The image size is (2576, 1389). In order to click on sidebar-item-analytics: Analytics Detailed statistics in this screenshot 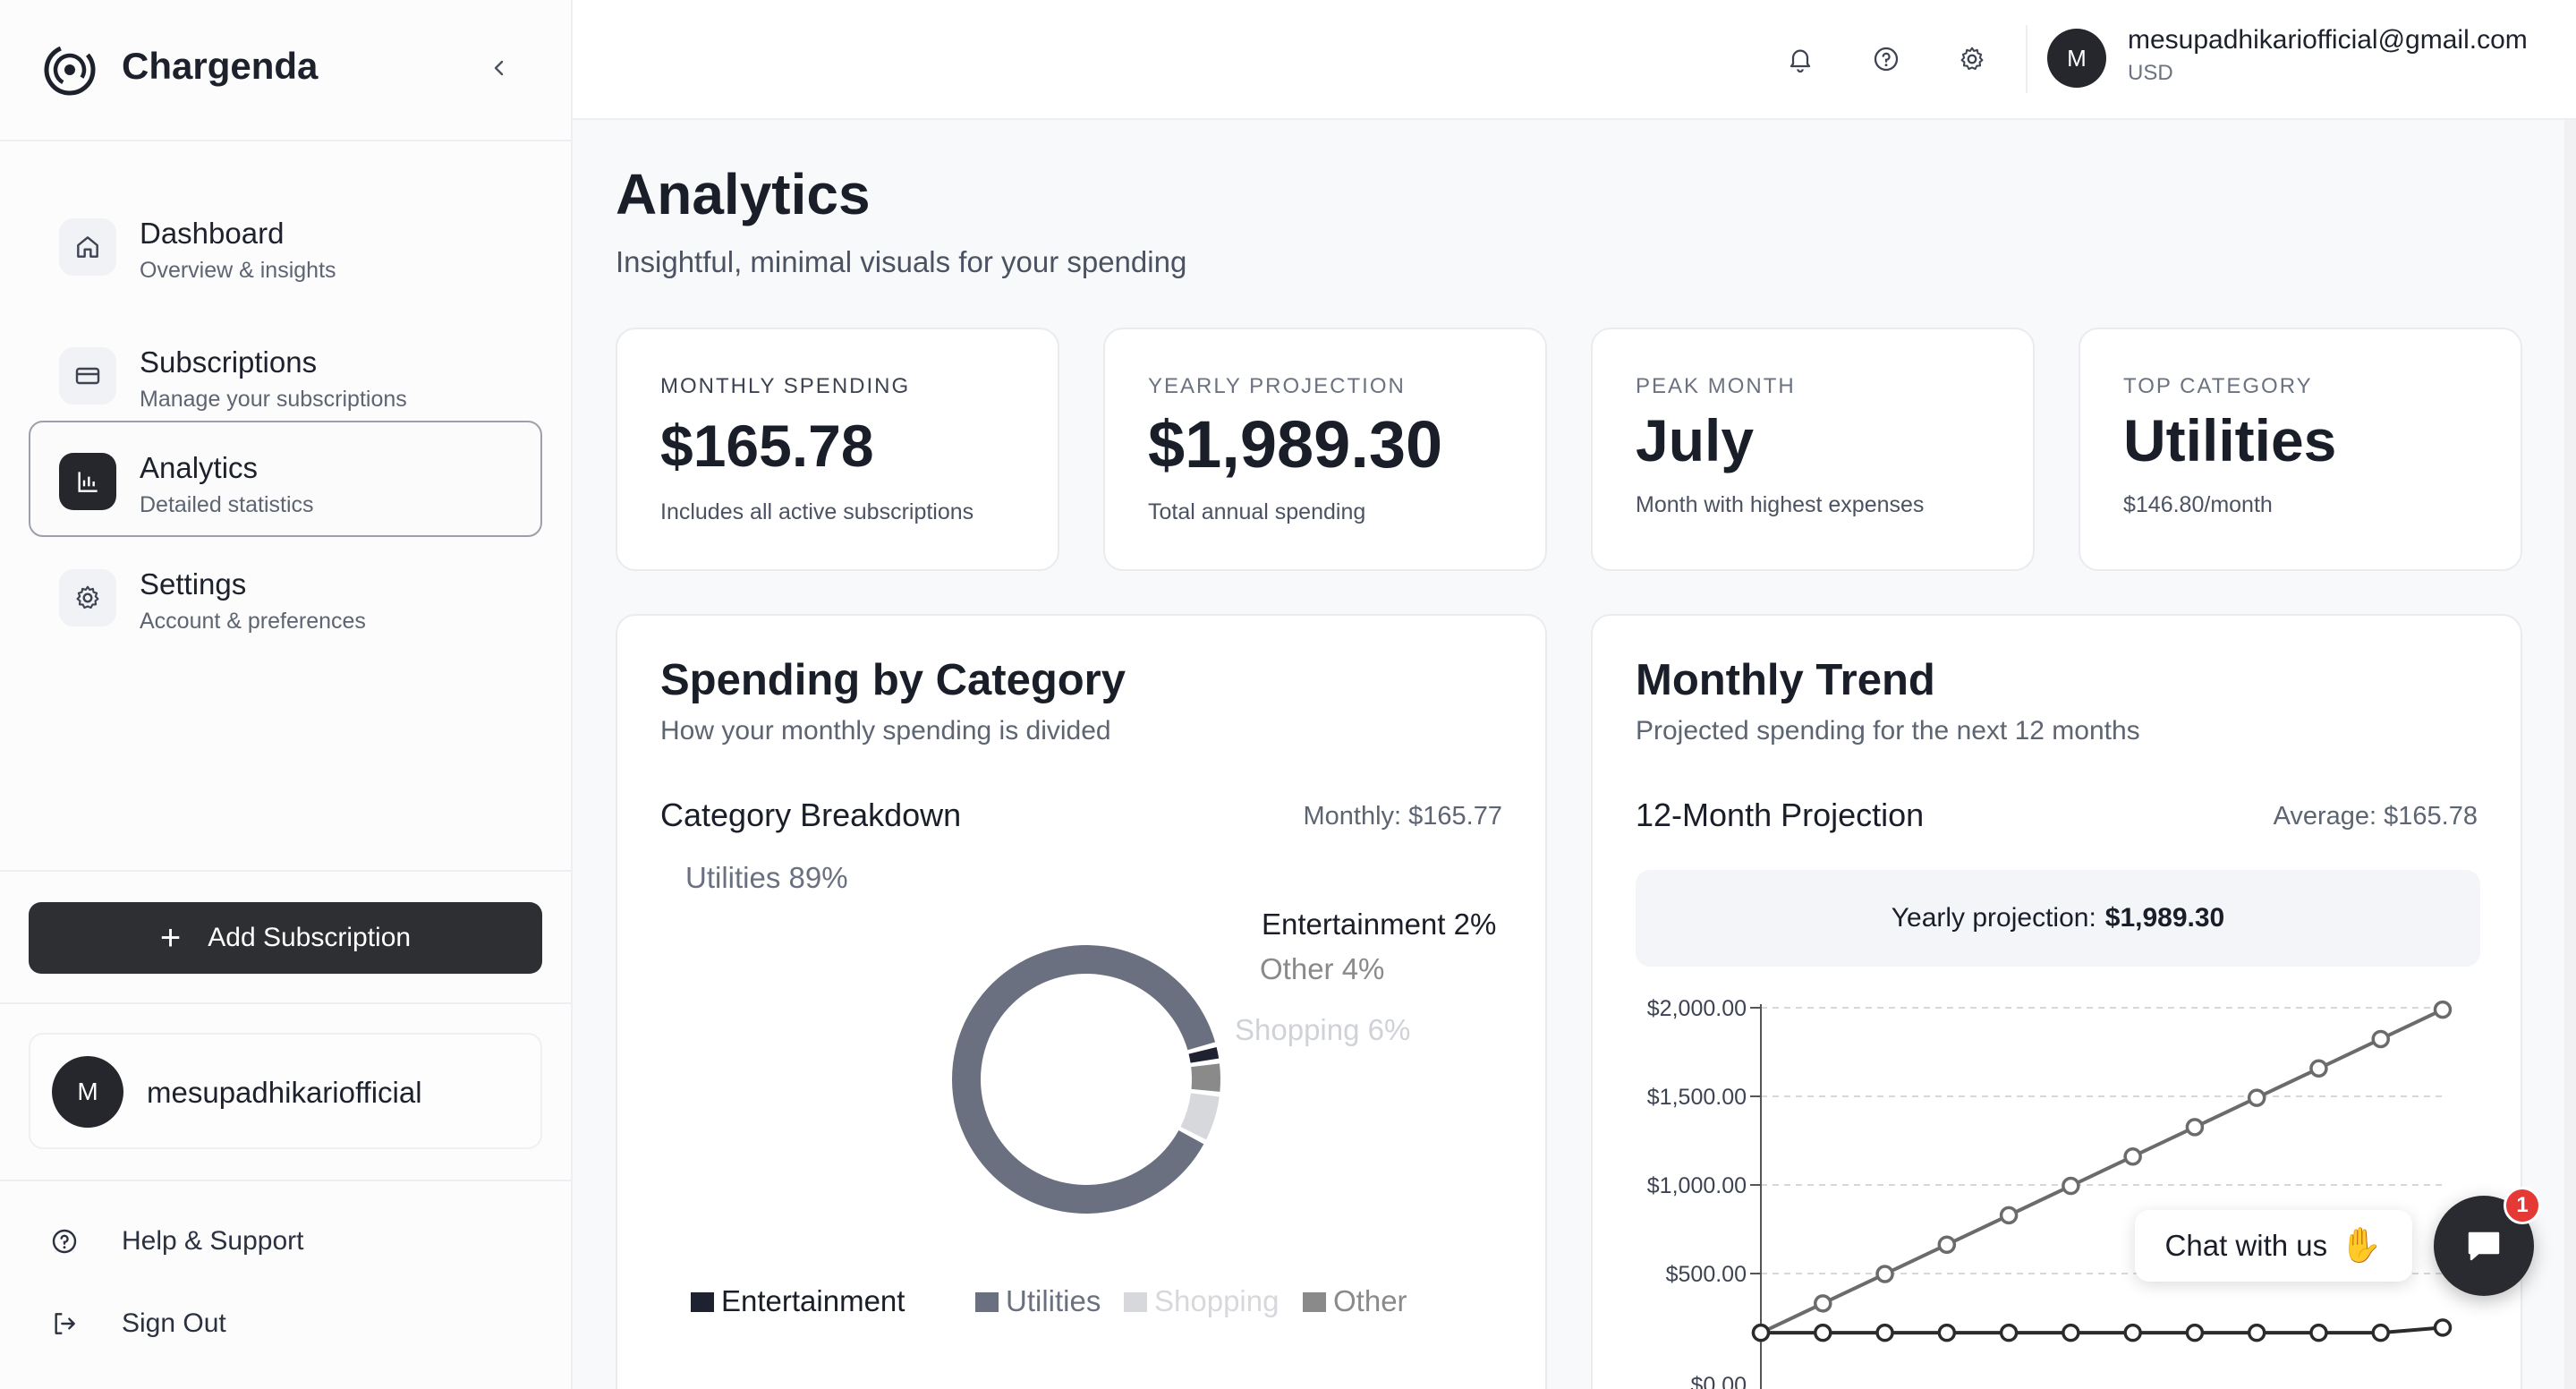, I will do `click(285, 479)`.